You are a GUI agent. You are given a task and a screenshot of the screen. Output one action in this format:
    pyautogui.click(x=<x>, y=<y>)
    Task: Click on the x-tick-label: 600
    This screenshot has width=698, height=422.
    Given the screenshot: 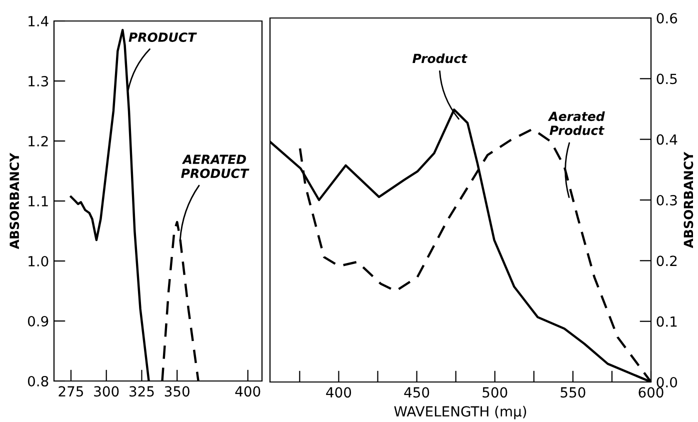 What is the action you would take?
    pyautogui.click(x=651, y=392)
    